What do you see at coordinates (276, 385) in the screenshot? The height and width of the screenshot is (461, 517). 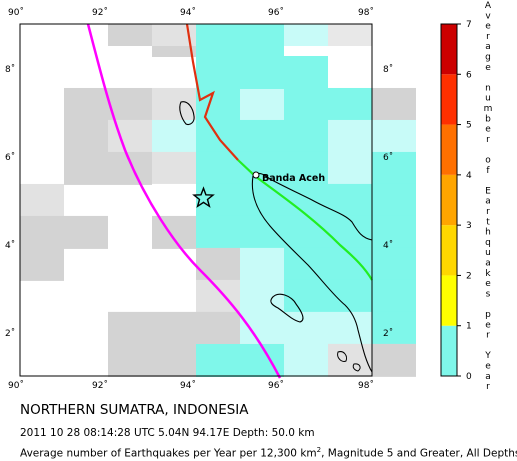 I see `lon-label-bottom: 96˚` at bounding box center [276, 385].